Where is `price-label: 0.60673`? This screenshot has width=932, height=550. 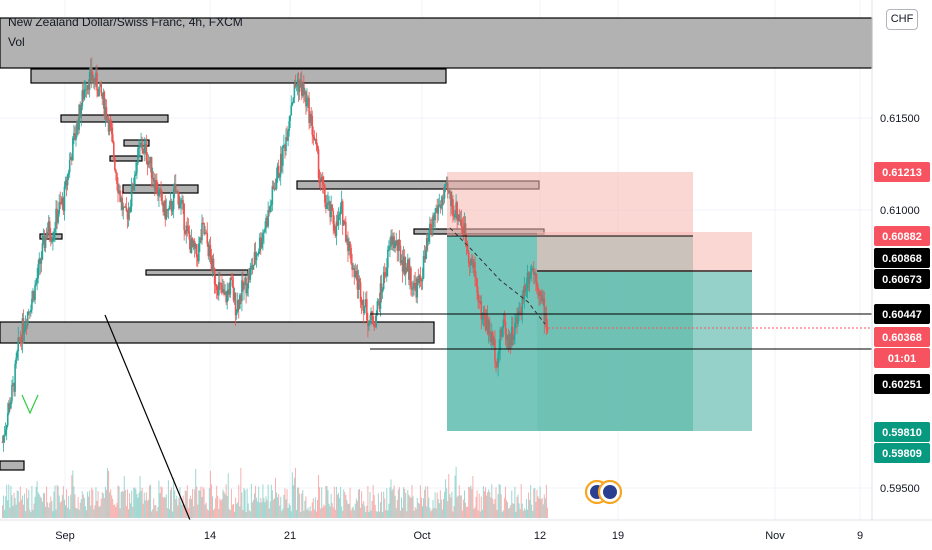 price-label: 0.60673 is located at coordinates (902, 280).